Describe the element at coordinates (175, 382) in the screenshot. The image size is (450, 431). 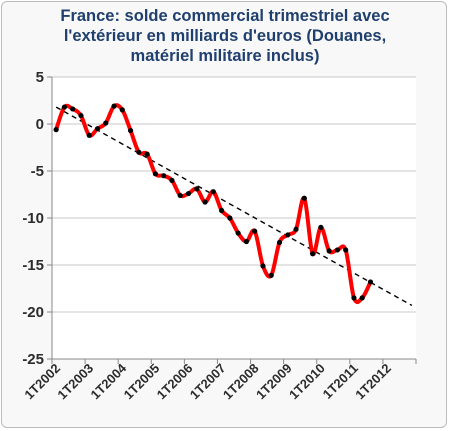
I see `x-tick-label: 1T2006` at that location.